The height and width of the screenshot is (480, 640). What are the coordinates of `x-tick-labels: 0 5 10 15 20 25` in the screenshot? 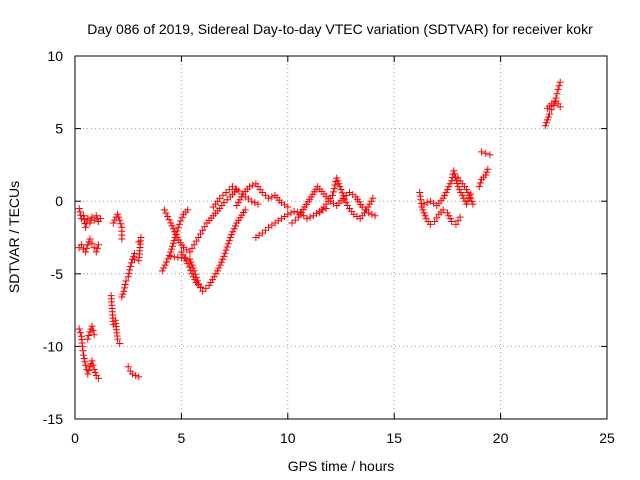 It's located at (343, 438).